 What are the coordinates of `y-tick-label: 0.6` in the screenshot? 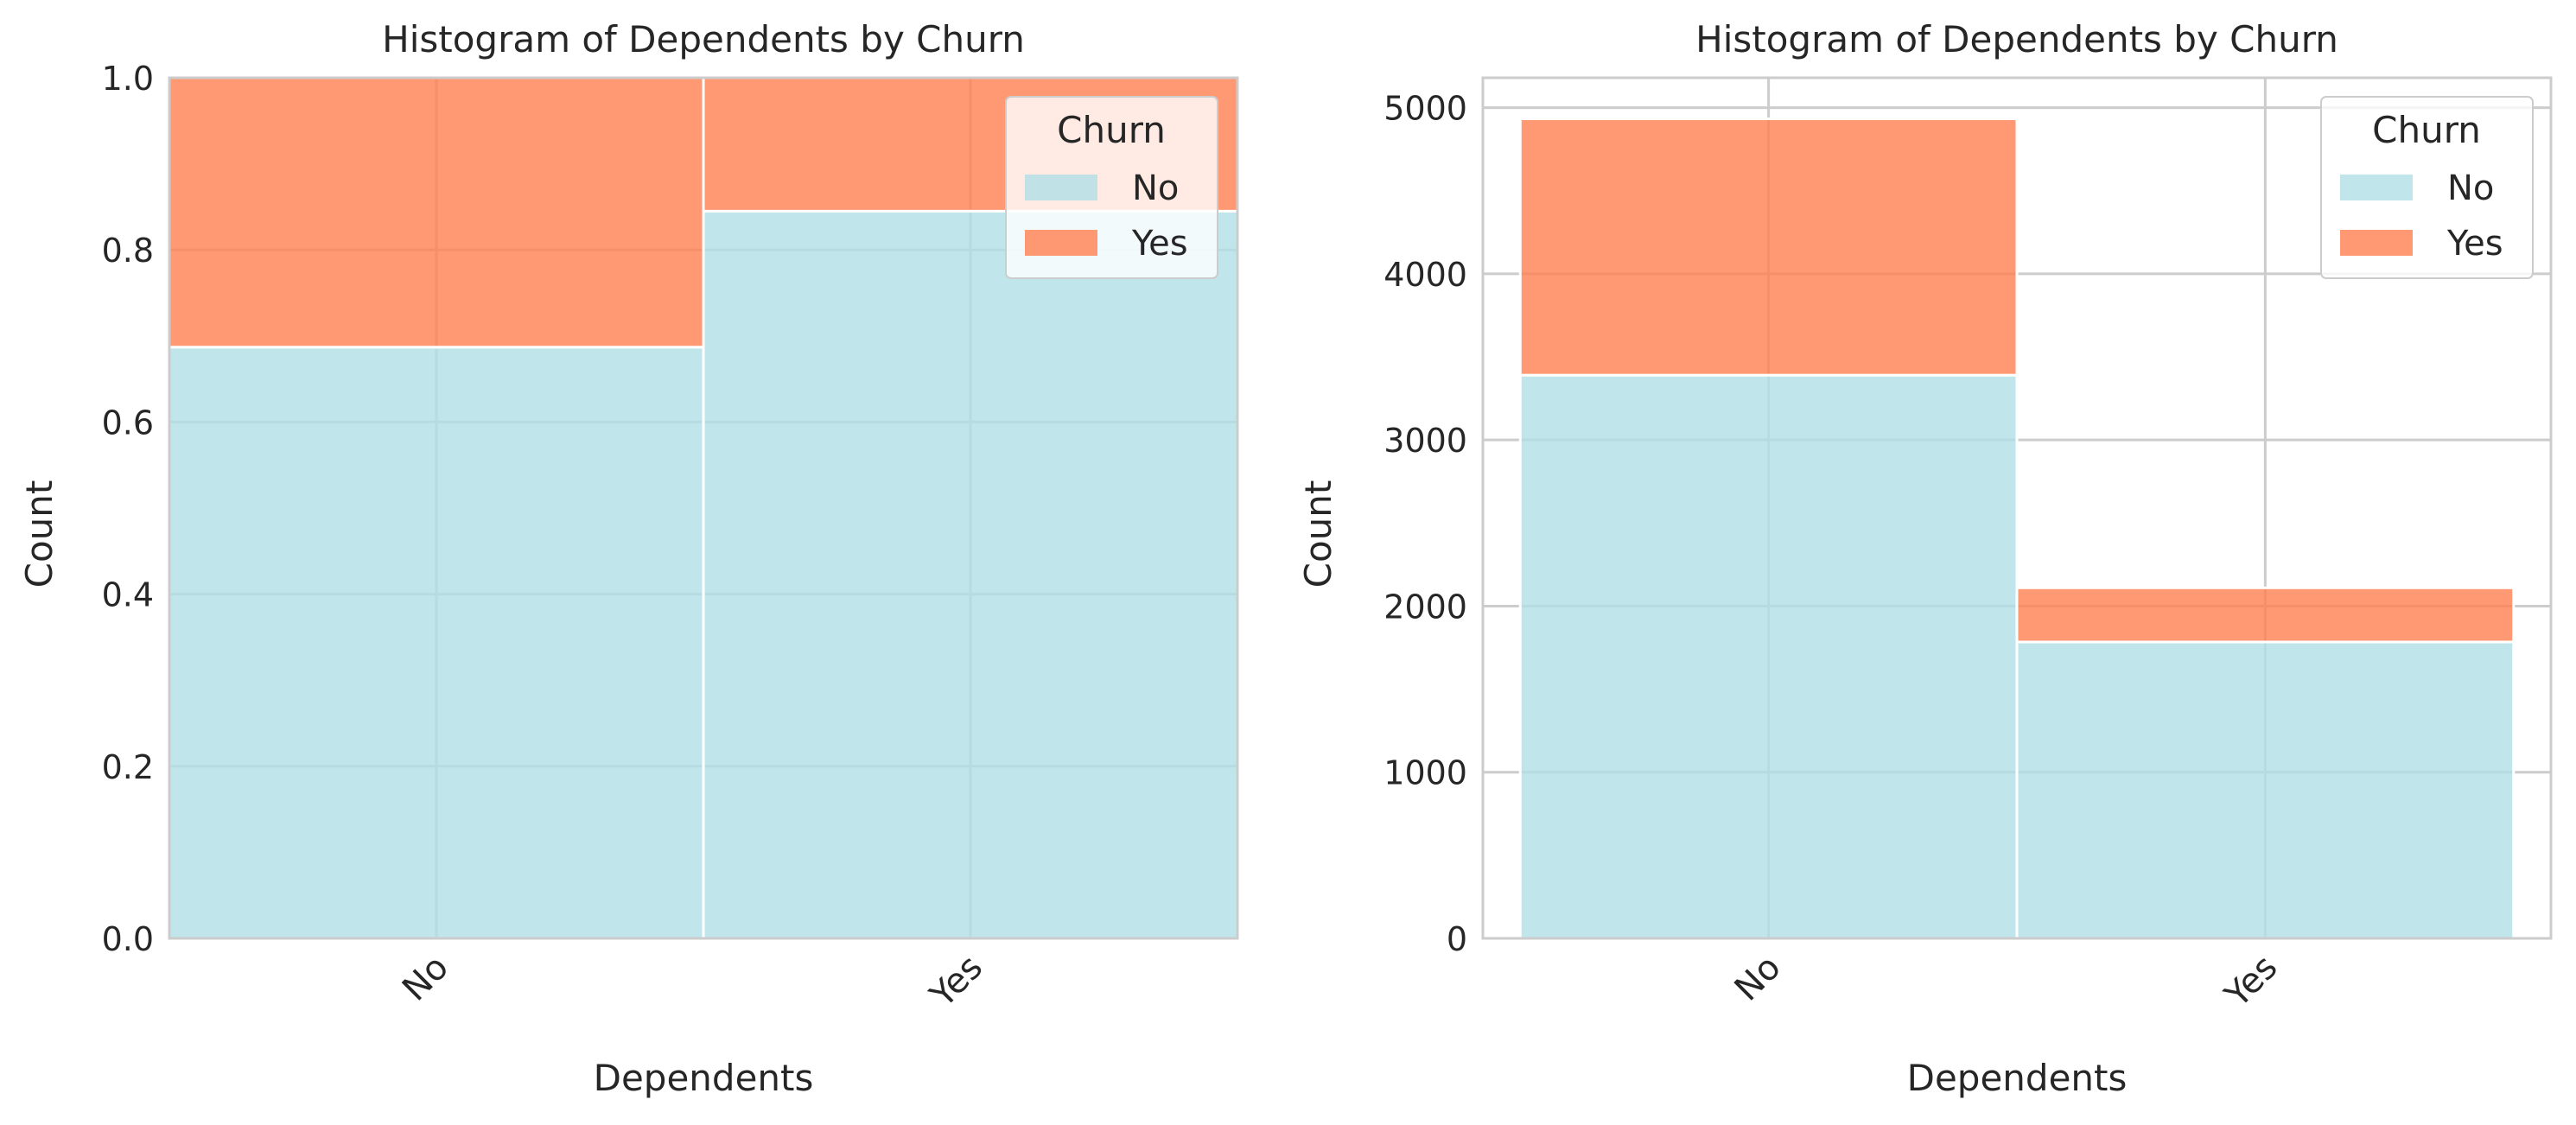 It's located at (128, 423).